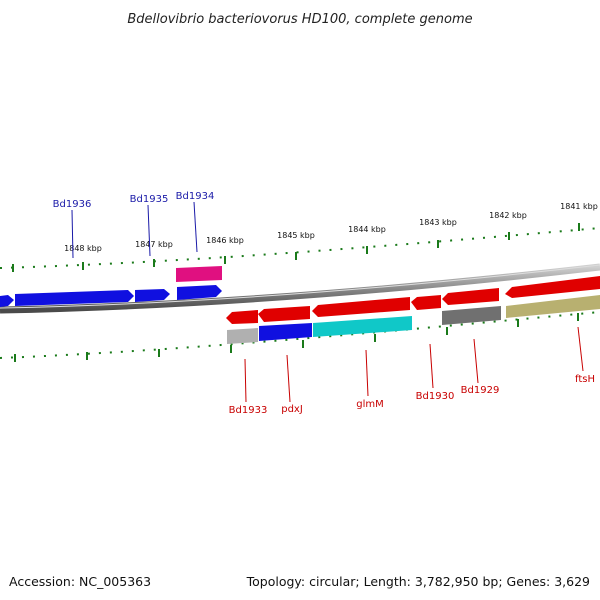 This screenshot has width=600, height=600. I want to click on inner-leader-lines, so click(414, 364).